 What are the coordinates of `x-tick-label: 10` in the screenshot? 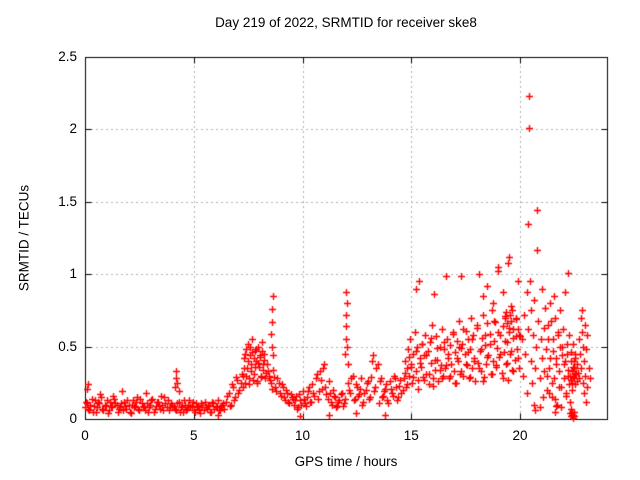 It's located at (302, 435).